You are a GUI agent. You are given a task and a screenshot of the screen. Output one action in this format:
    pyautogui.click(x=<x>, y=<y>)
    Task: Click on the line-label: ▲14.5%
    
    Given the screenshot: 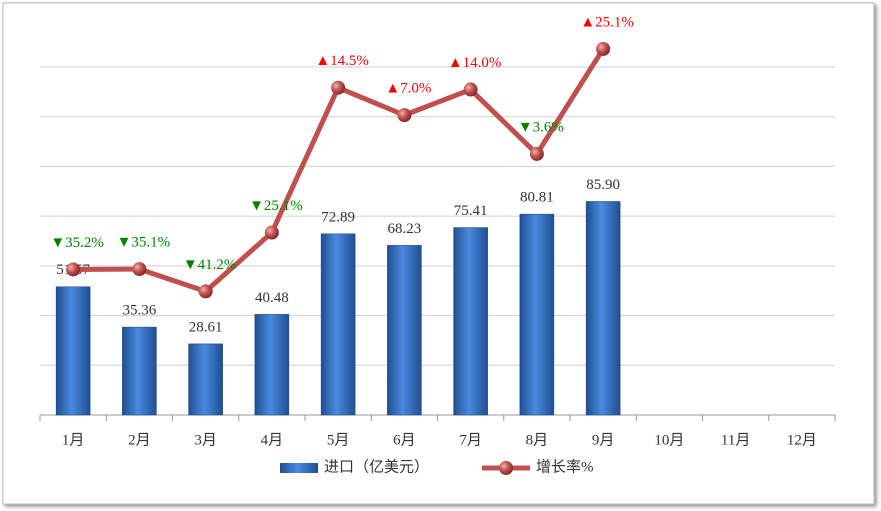 What is the action you would take?
    pyautogui.click(x=342, y=61)
    